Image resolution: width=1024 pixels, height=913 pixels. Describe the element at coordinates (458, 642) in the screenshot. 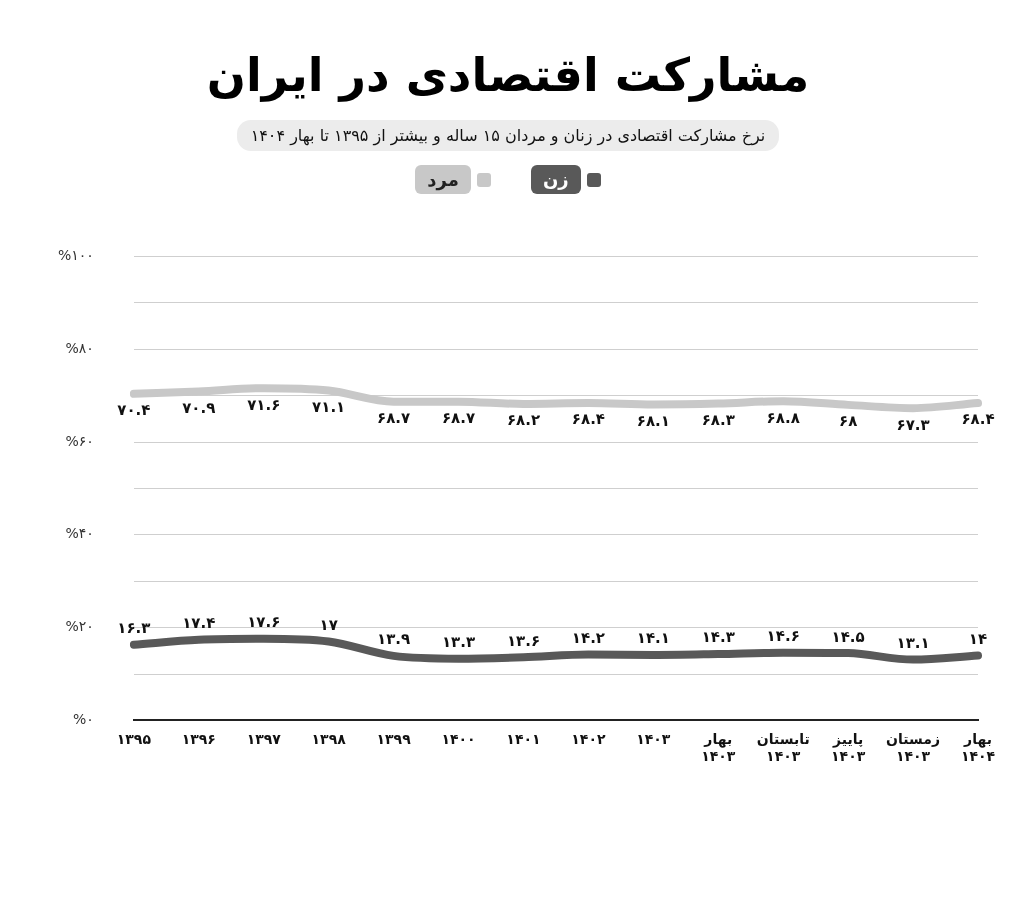

I see `data-label: ۱۳.۳` at that location.